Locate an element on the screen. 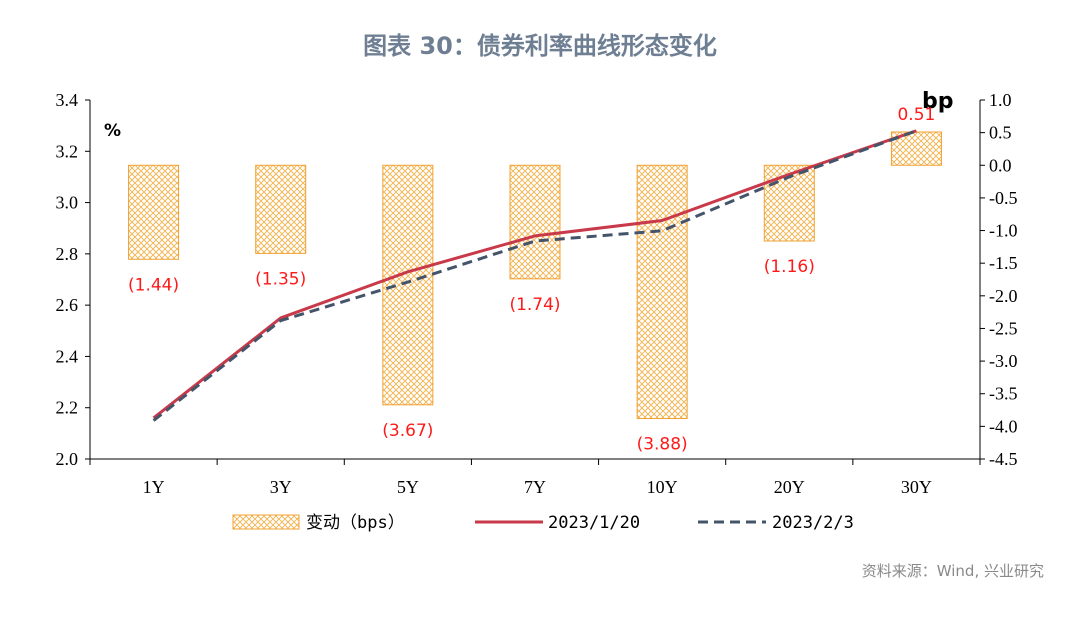 Image resolution: width=1080 pixels, height=620 pixels. x-tick-label: 5Y is located at coordinates (408, 487).